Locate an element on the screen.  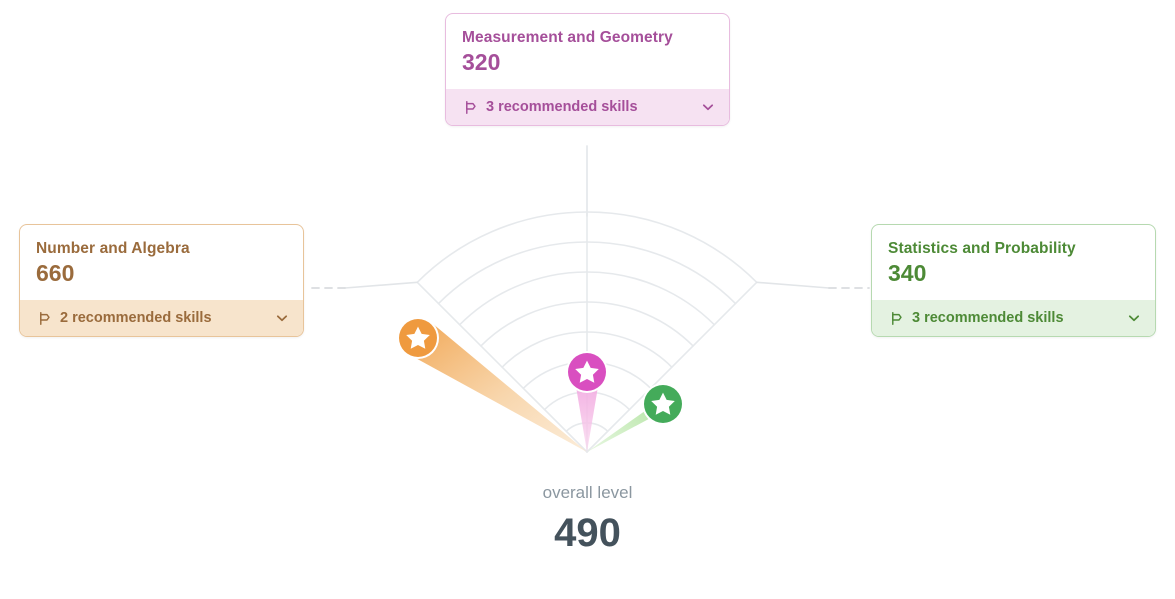
recommended-skills-bar: 2 recommended skills is located at coordinates (161, 317).